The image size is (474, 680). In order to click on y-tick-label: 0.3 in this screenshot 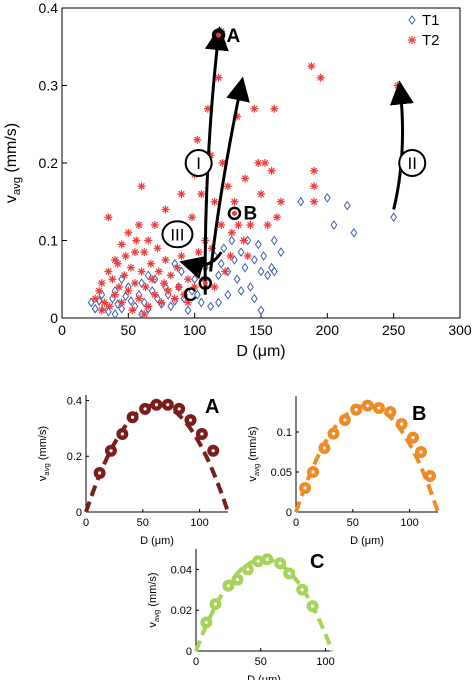, I will do `click(49, 85)`.